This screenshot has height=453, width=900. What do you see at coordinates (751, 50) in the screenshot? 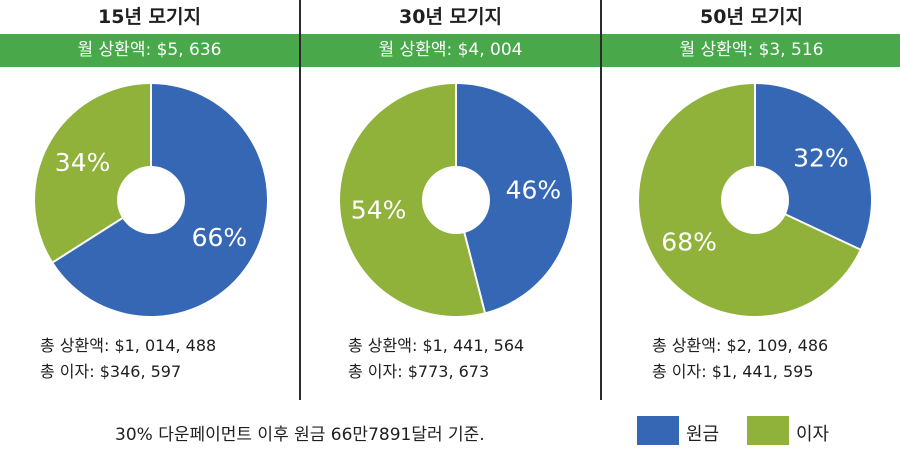
I see `monthly-payment-bar: 월 상환액: $3, 516` at bounding box center [751, 50].